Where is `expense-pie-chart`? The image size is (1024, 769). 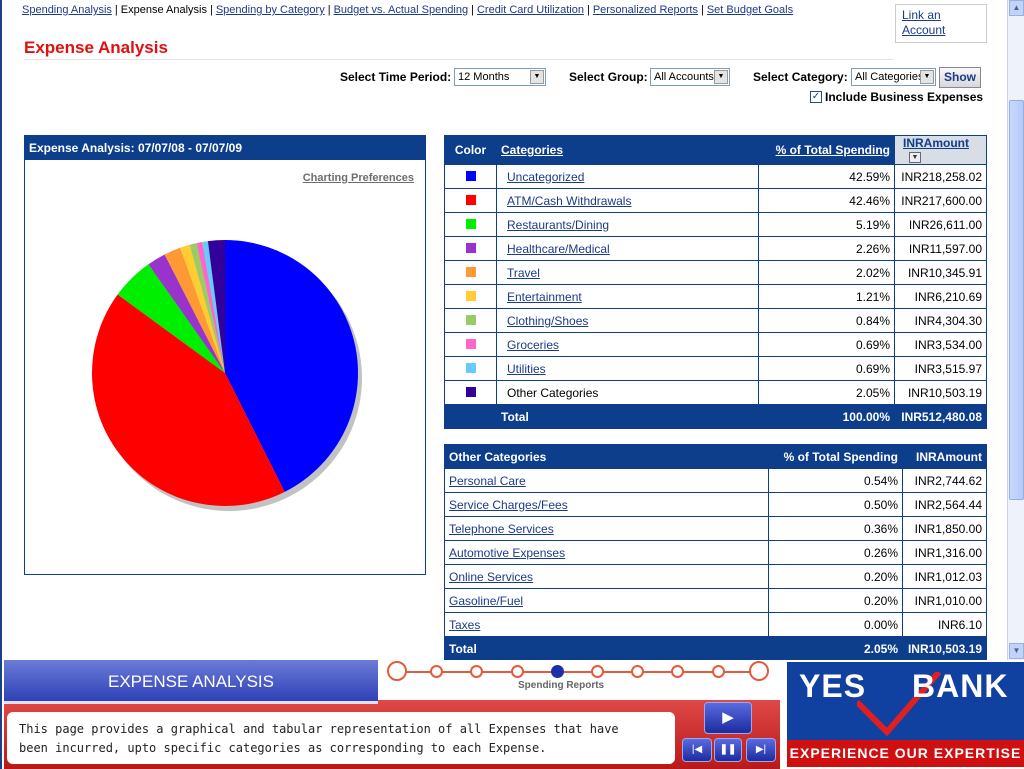
expense-pie-chart is located at coordinates (226, 375).